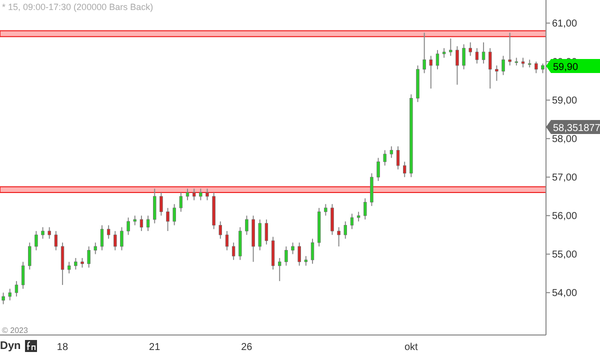  Describe the element at coordinates (565, 140) in the screenshot. I see `y-tick-label: 58,00` at that location.